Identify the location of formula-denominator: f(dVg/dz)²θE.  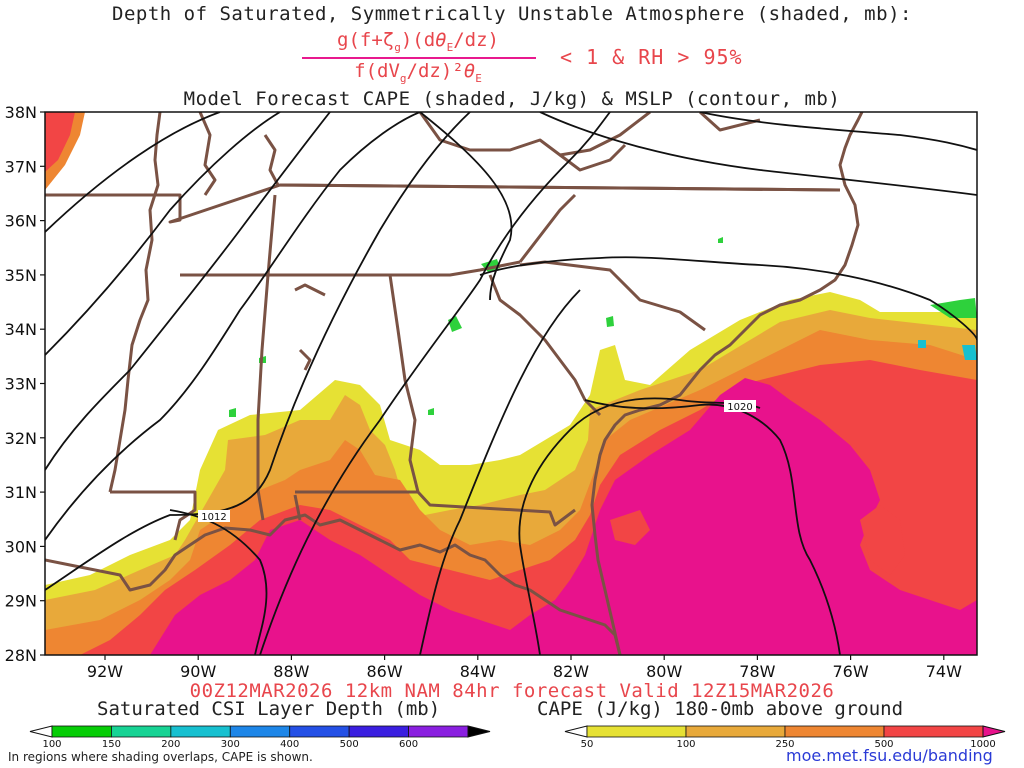
(418, 72).